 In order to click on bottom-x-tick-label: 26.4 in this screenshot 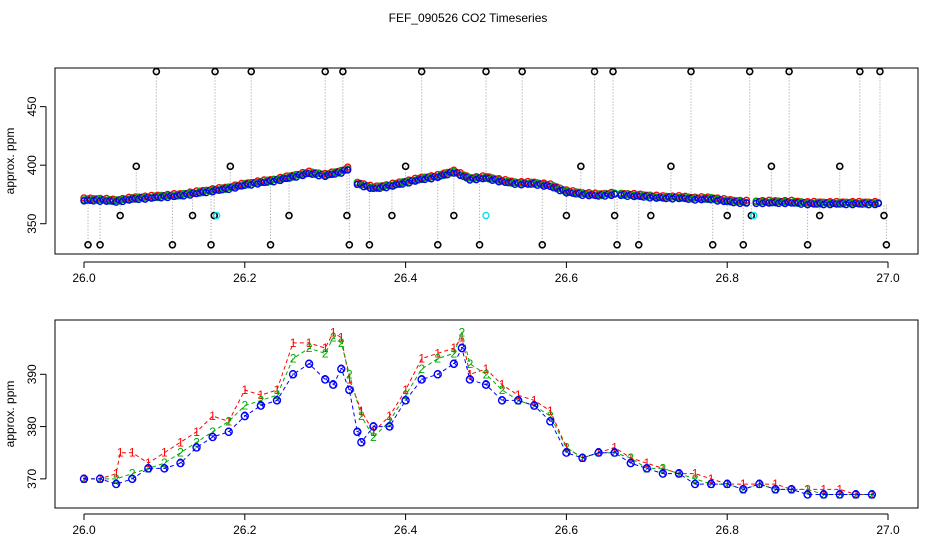, I will do `click(406, 530)`.